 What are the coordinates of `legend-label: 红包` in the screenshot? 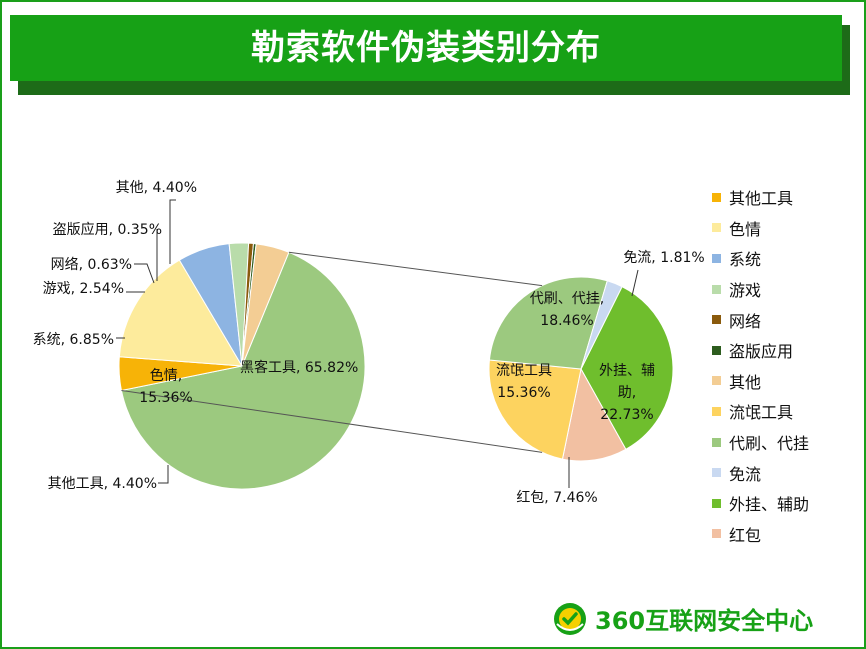 It's located at (745, 535).